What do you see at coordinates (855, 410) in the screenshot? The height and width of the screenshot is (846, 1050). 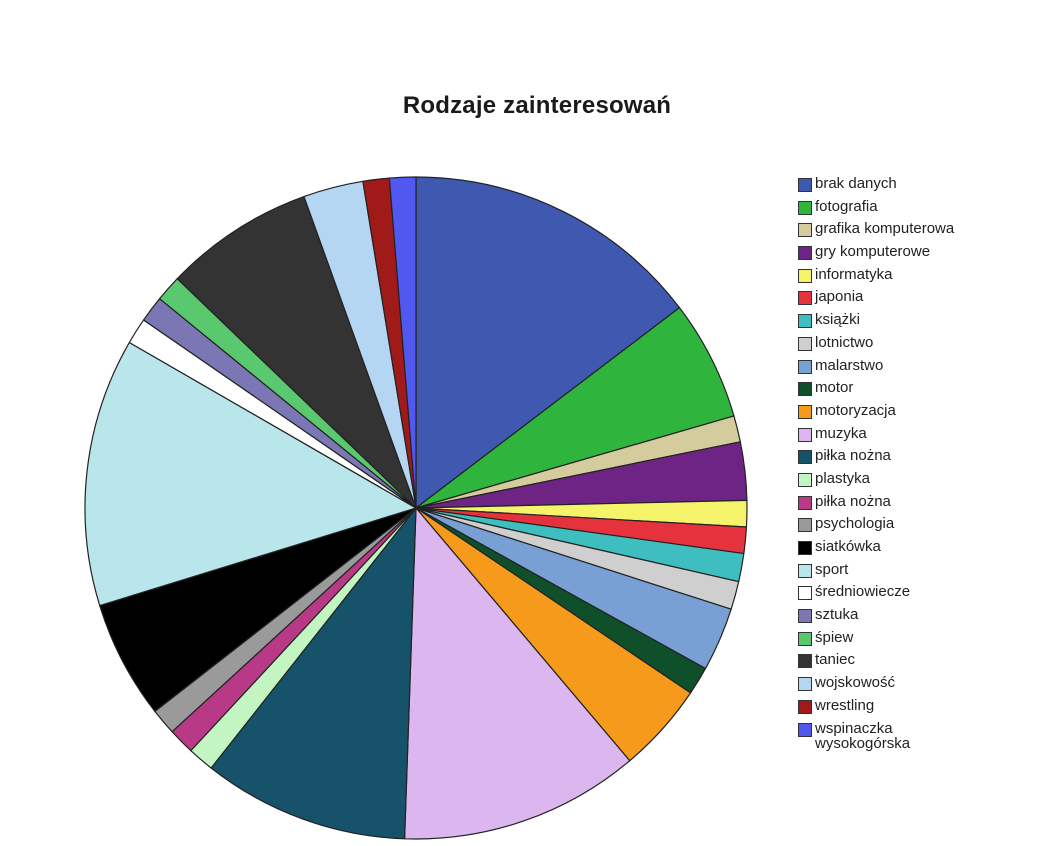 I see `legend-label: motoryzacja` at bounding box center [855, 410].